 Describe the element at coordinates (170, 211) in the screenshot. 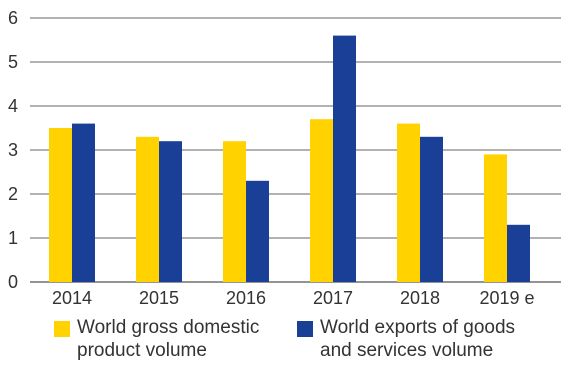

I see `bar-exports-2015` at that location.